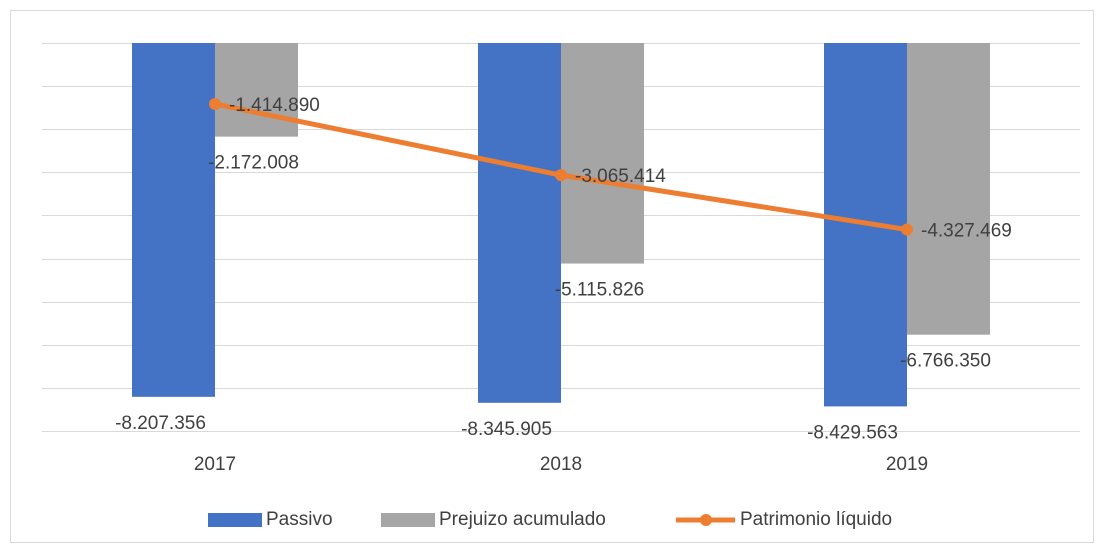  Describe the element at coordinates (816, 519) in the screenshot. I see `legend-label: Patrimonio líquido` at that location.